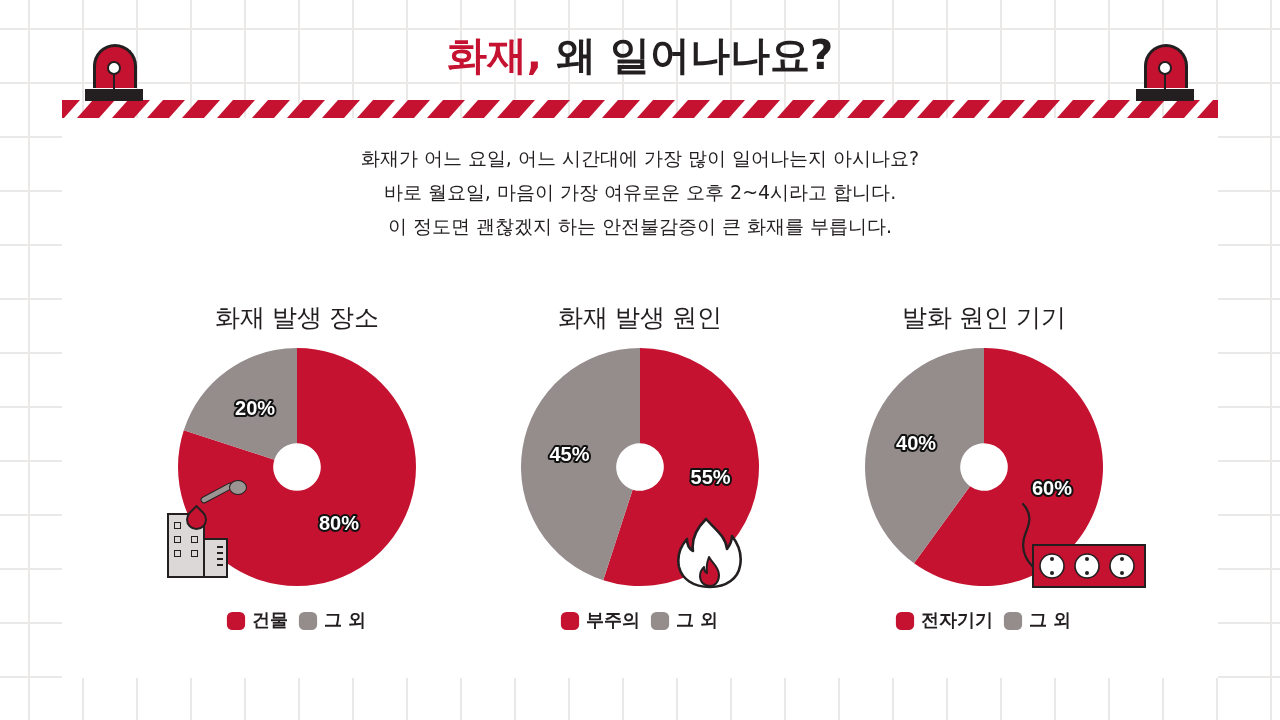 This screenshot has height=720, width=1280. What do you see at coordinates (613, 619) in the screenshot?
I see `legend-label: 부주의` at bounding box center [613, 619].